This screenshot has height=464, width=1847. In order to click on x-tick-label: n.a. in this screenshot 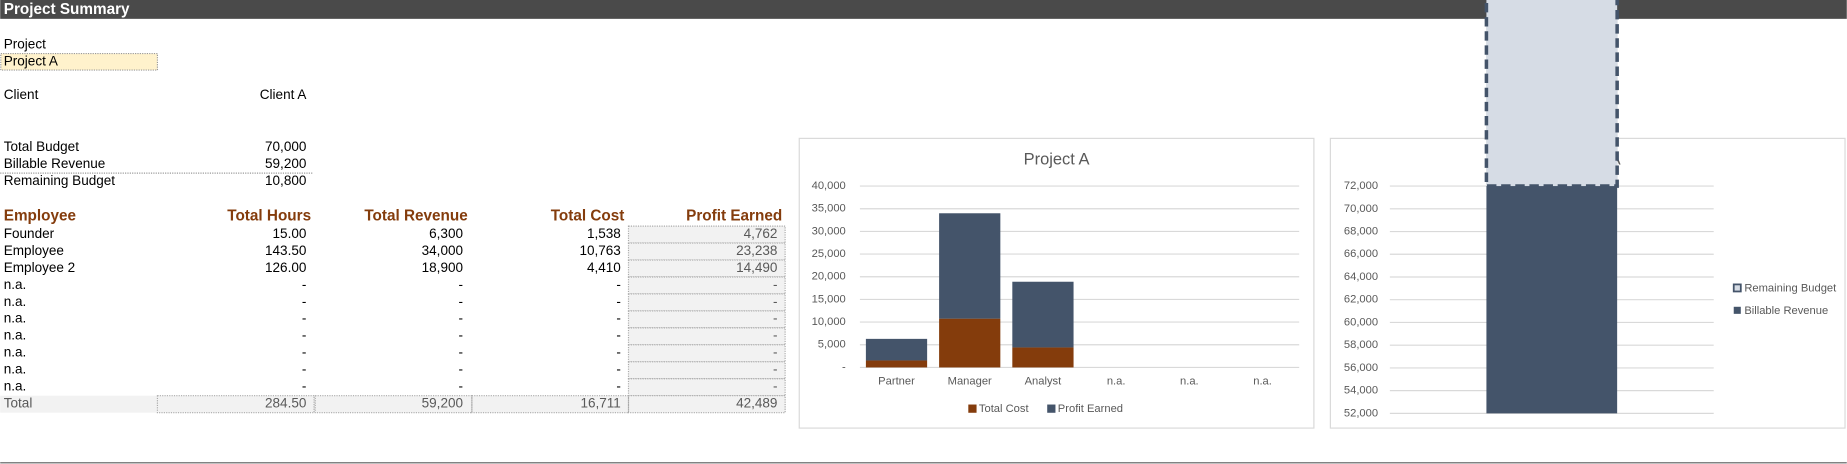, I will do `click(1116, 382)`.